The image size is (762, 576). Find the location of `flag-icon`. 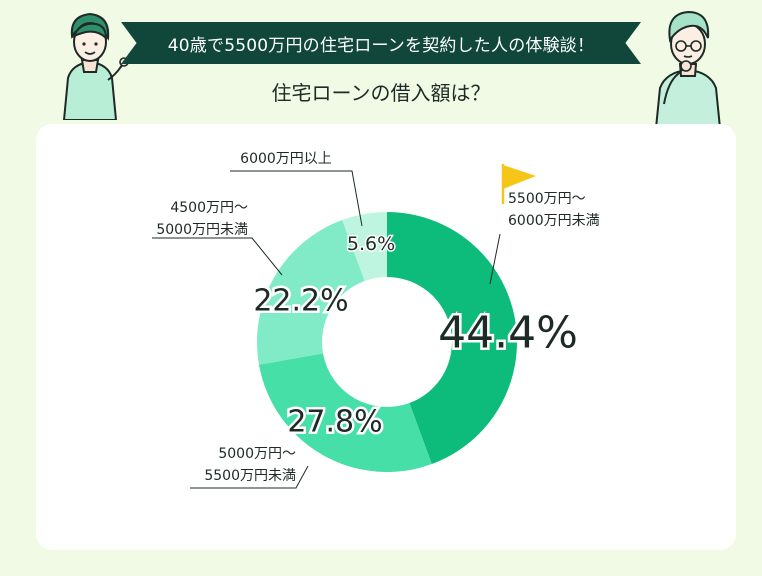

flag-icon is located at coordinates (518, 184).